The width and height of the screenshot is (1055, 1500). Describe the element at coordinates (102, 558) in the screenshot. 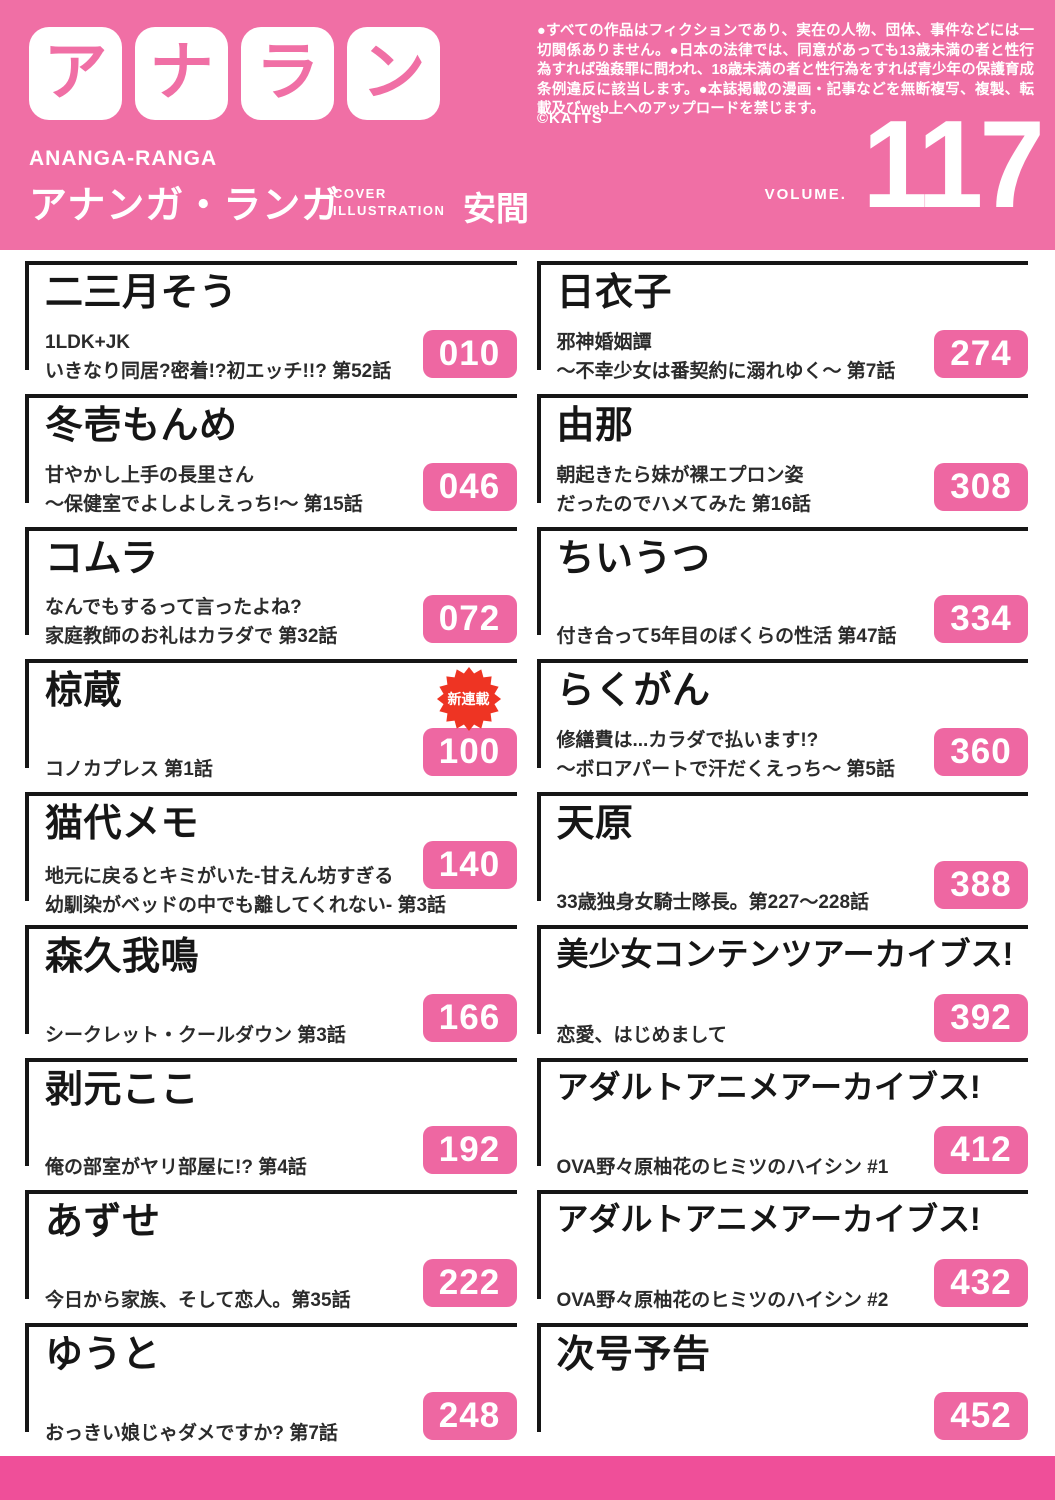

I see `author-name: コムラ` at that location.